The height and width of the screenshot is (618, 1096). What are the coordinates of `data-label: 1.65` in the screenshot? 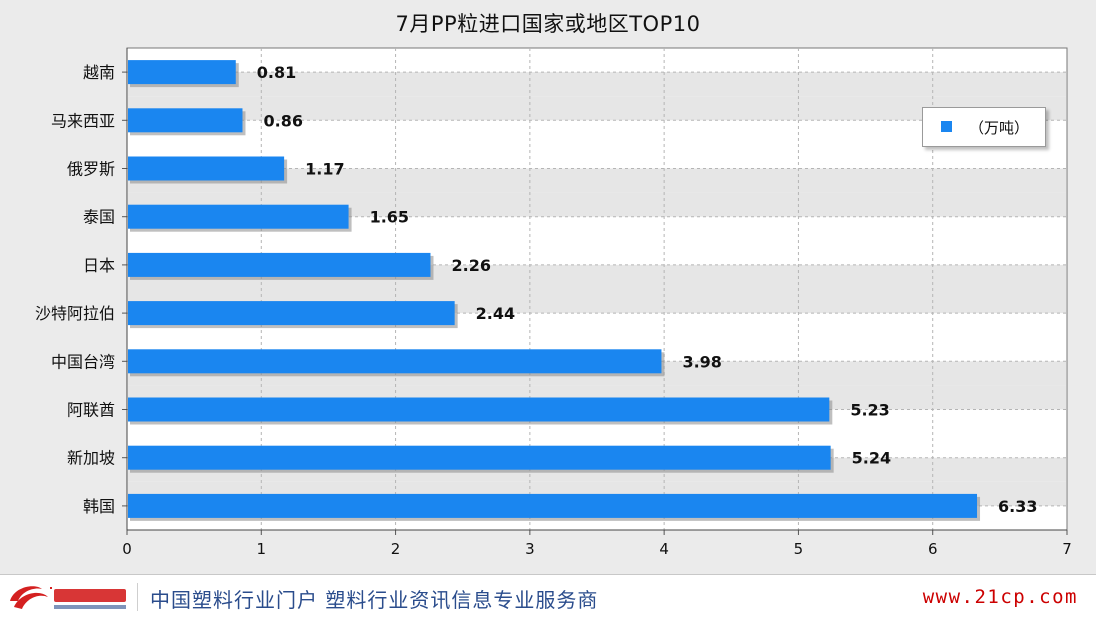 It's located at (389, 217).